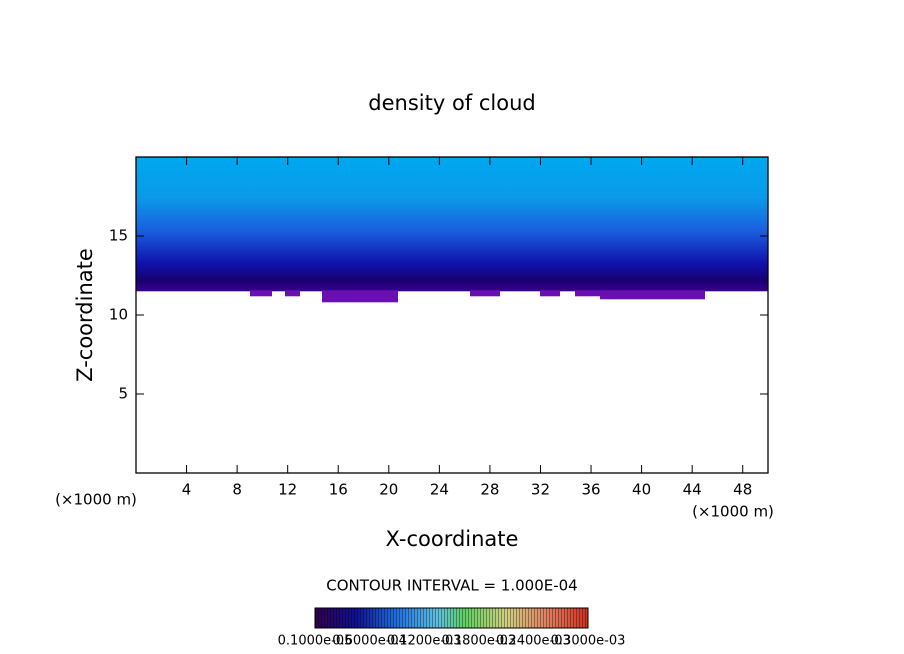  I want to click on contour-interval: CONTOUR INTERVAL = 1.000E-04, so click(451, 586).